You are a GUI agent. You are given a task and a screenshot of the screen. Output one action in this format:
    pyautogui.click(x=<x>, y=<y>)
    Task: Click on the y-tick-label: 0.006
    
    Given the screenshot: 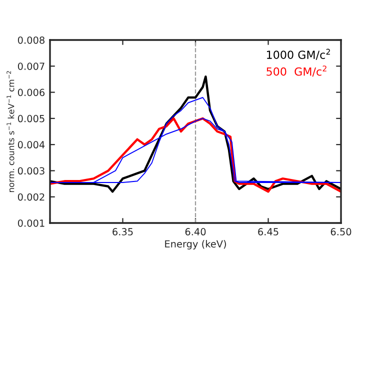 What is the action you would take?
    pyautogui.click(x=31, y=92)
    